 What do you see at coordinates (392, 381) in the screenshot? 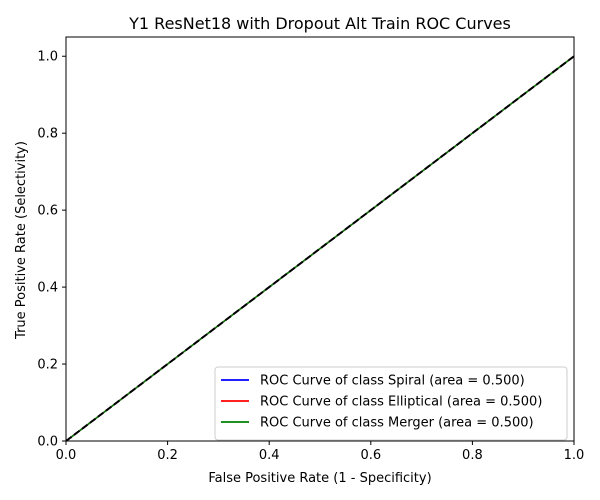
I see `legend-label-0: ROC Curve of class Spiral (area = 0.500)` at bounding box center [392, 381].